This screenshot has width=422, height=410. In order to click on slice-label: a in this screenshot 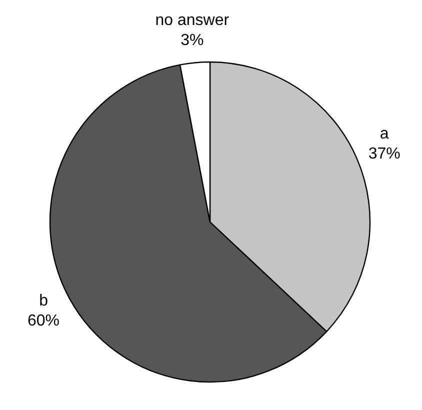, I will do `click(384, 134)`.